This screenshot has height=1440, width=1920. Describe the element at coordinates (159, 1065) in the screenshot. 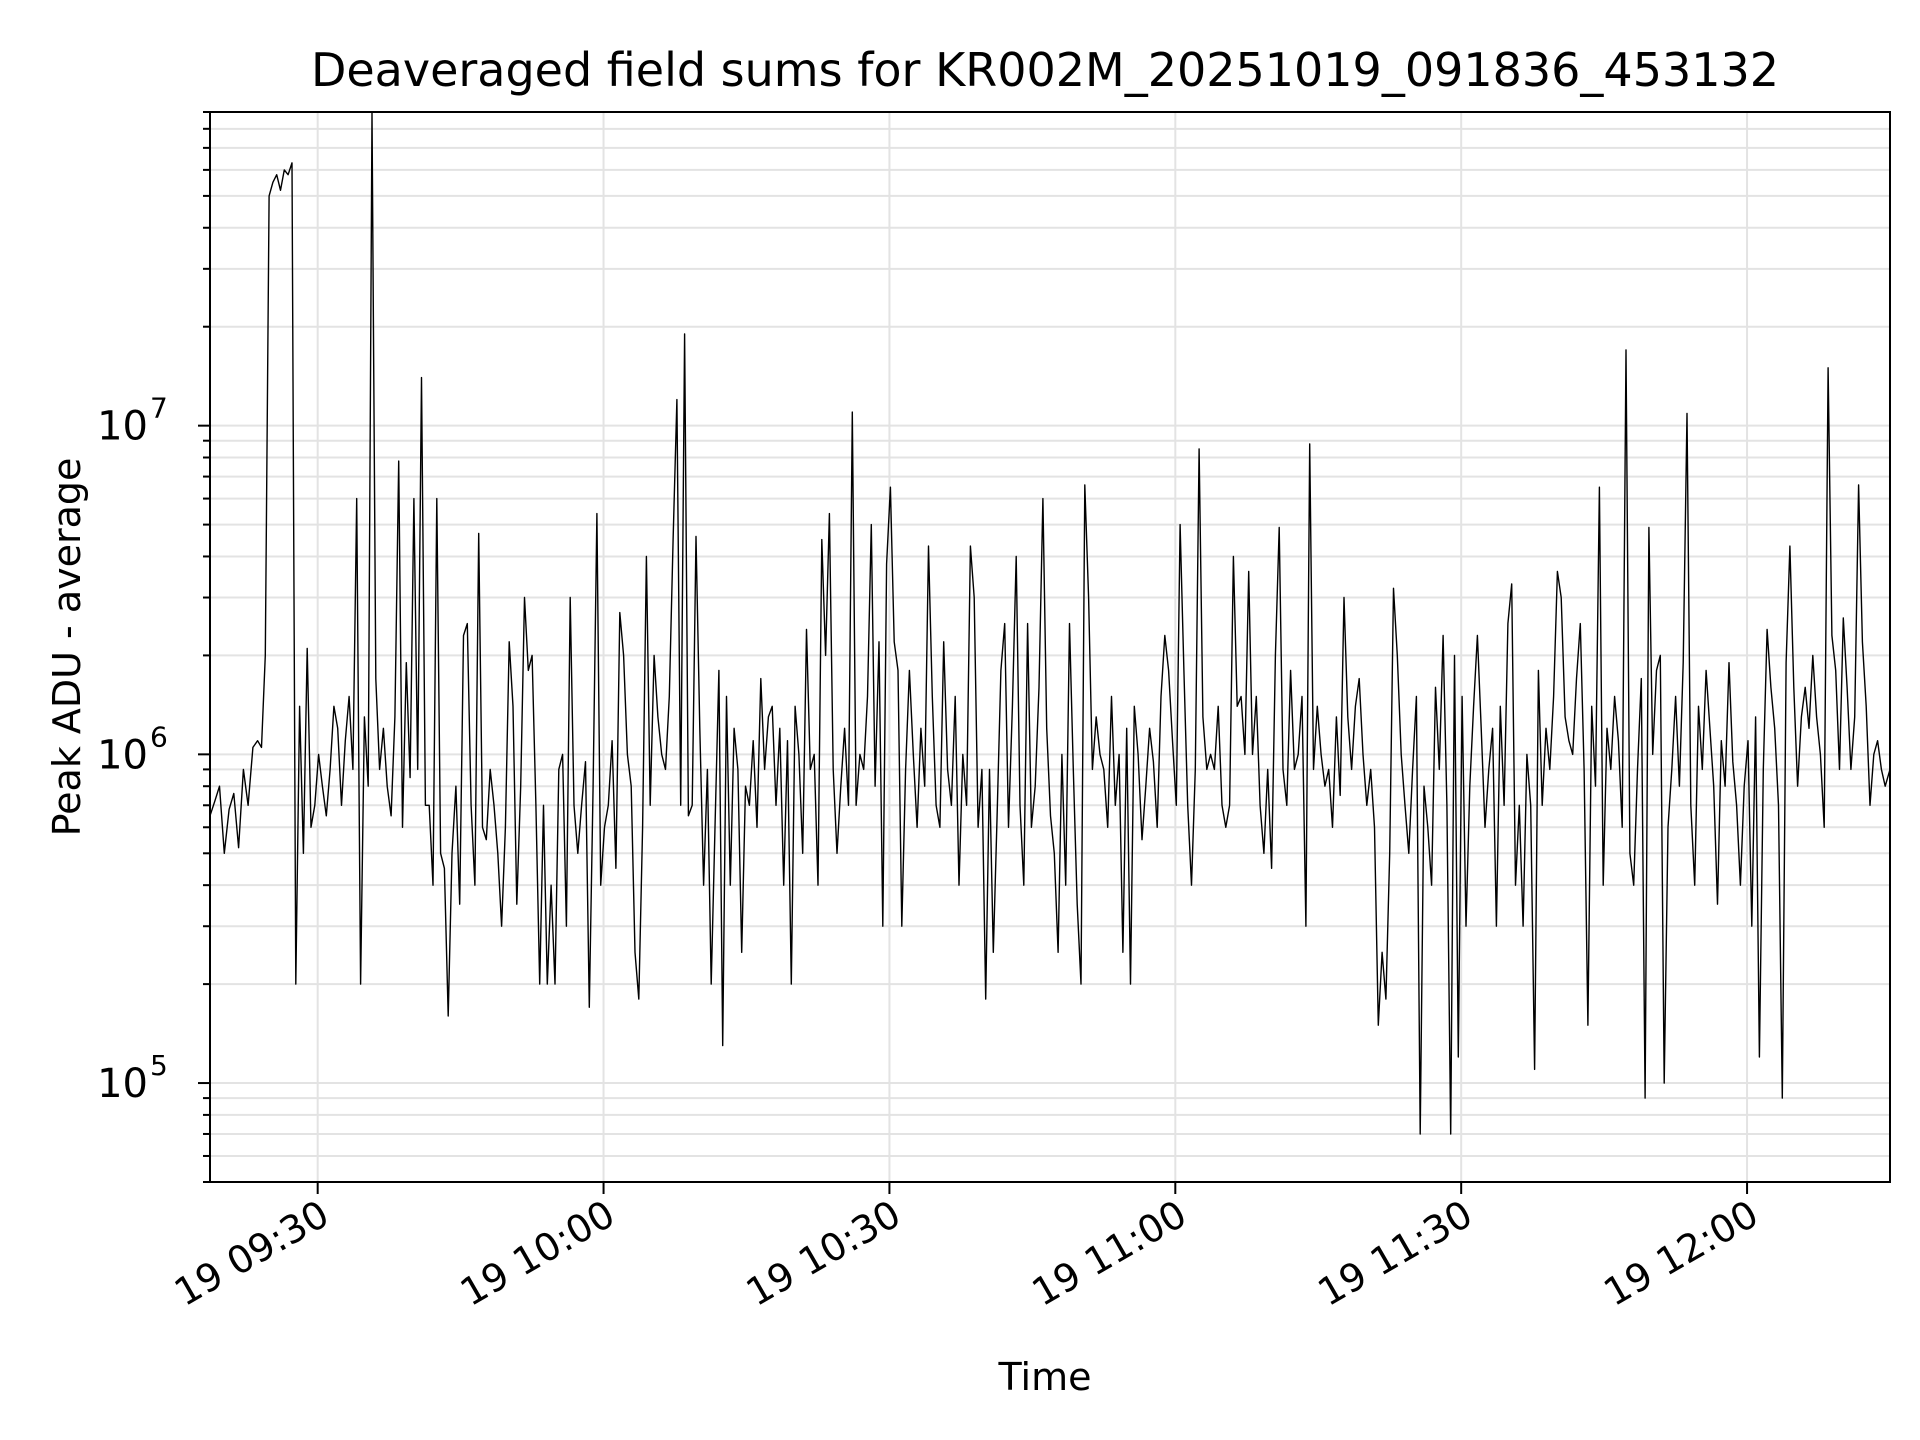

I see `y-tick-exponent: 5` at that location.